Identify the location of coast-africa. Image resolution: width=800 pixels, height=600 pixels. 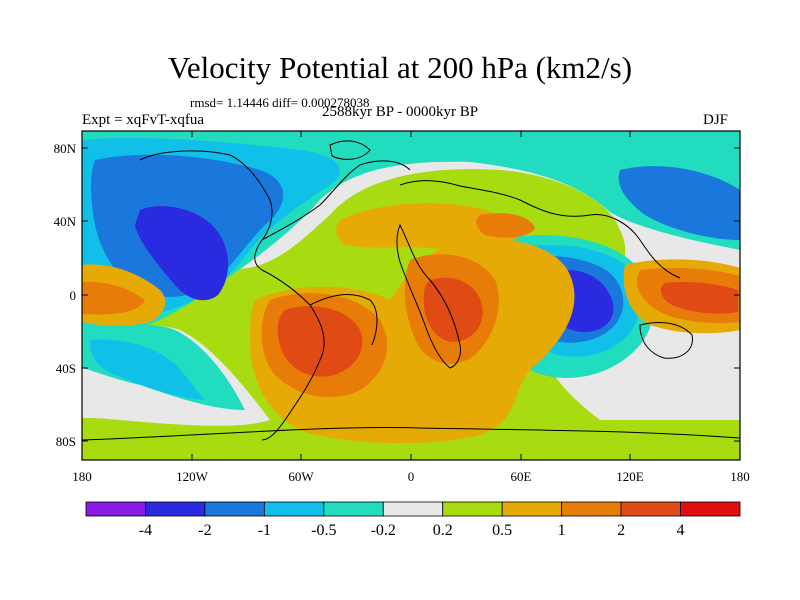
(428, 296).